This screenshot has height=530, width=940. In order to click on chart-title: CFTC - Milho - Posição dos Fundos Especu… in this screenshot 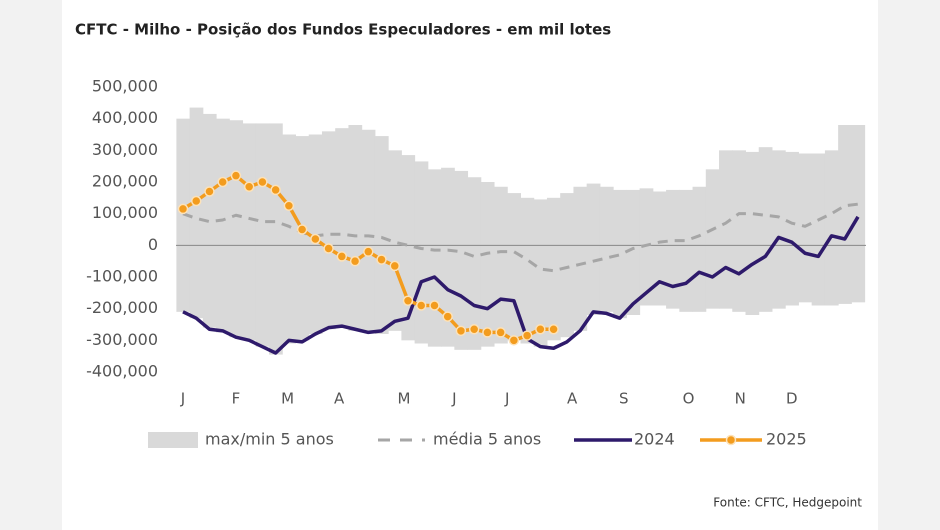, I will do `click(343, 30)`.